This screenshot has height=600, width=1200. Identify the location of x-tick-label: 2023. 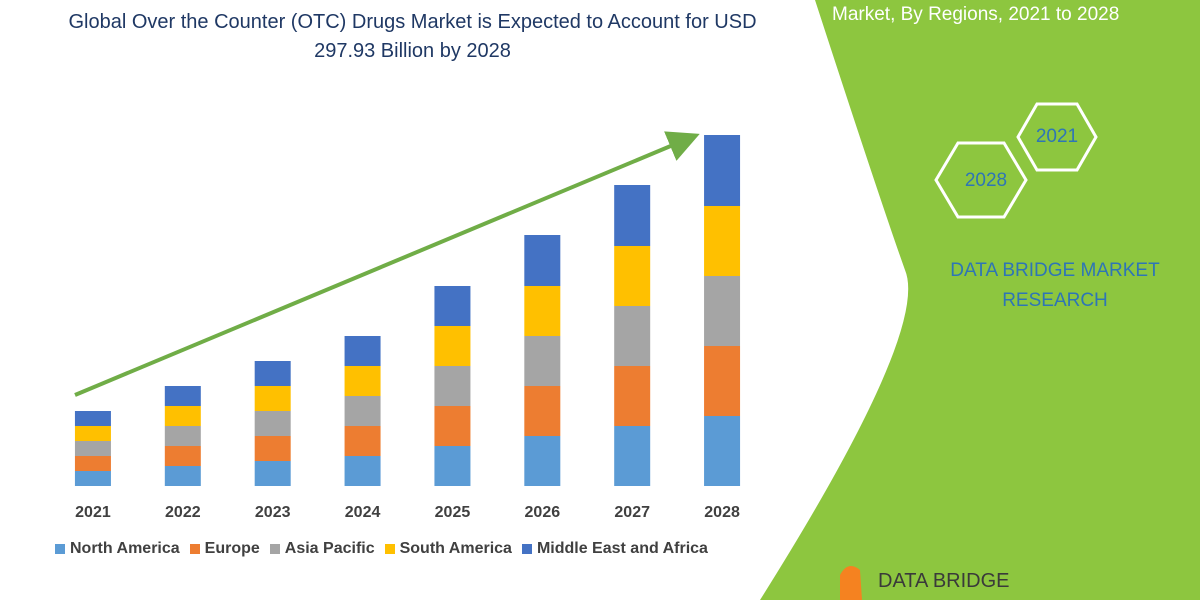
(273, 512).